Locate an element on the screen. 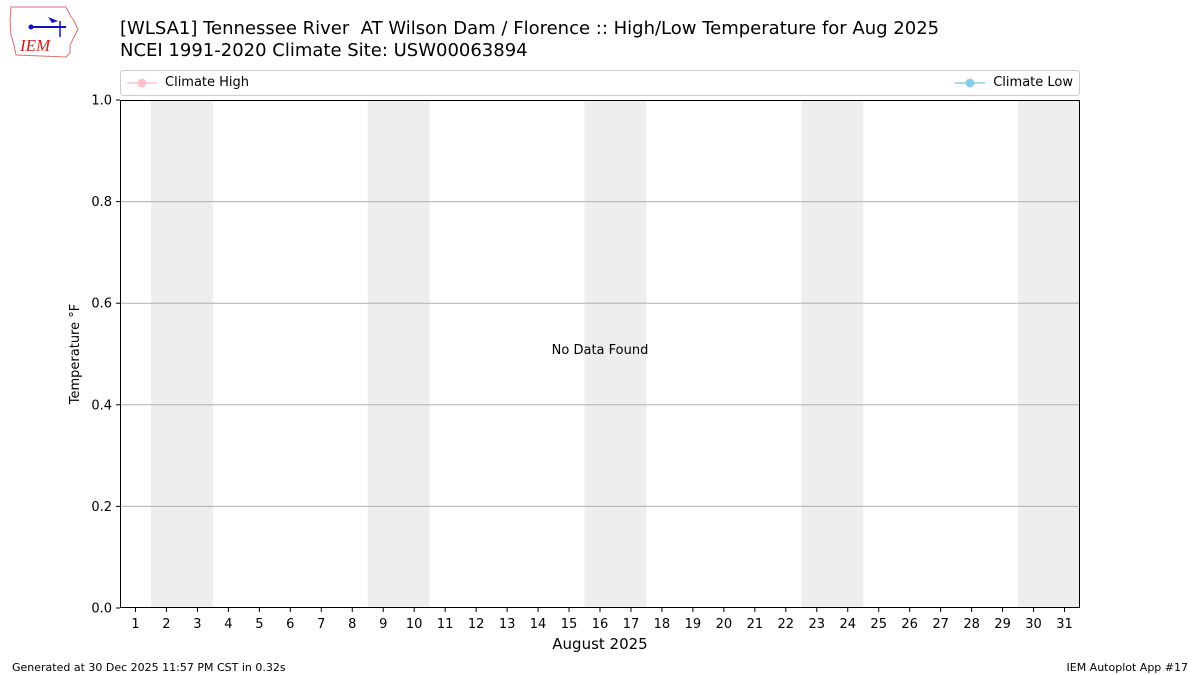  y-tick-label: 0.4 is located at coordinates (101, 405).